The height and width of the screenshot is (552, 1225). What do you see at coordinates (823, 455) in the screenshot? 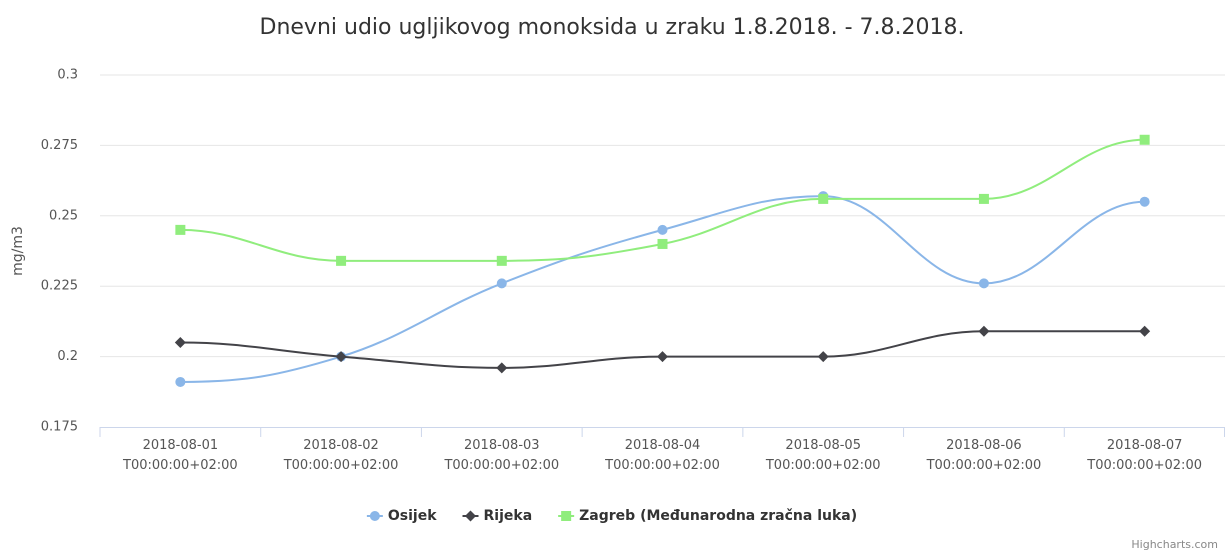
I see `x-tick-label: 2018-08-05 T00:00:00+02:00` at bounding box center [823, 455].